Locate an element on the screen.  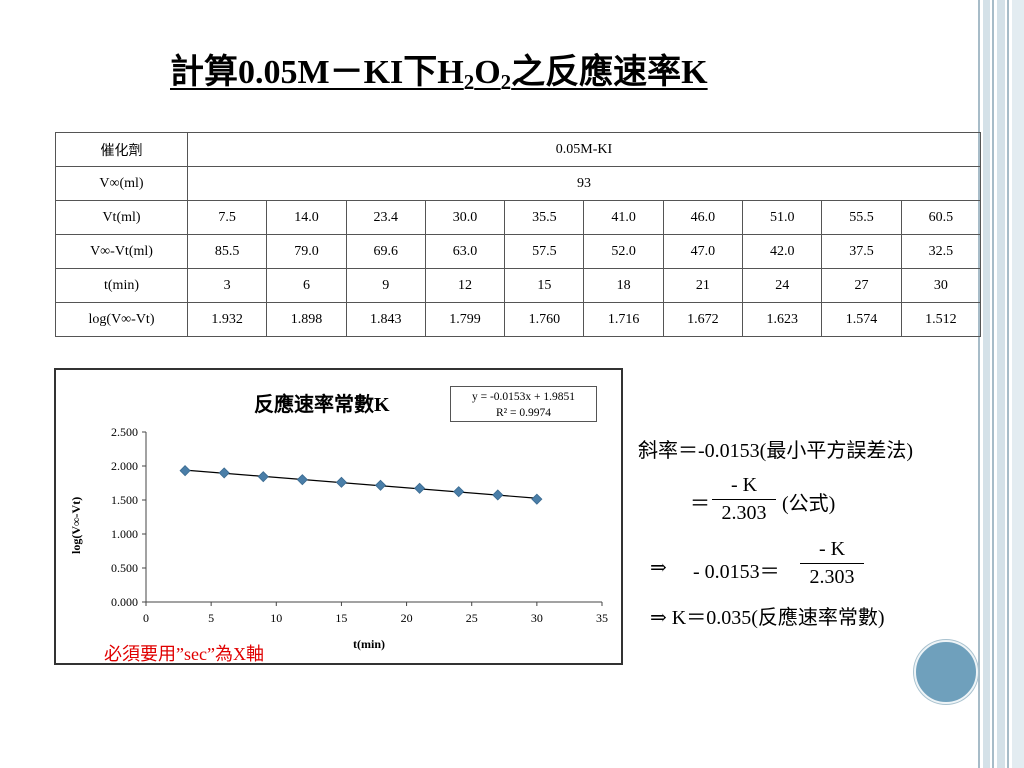
x-tick-label: 30 is located at coordinates (537, 618).